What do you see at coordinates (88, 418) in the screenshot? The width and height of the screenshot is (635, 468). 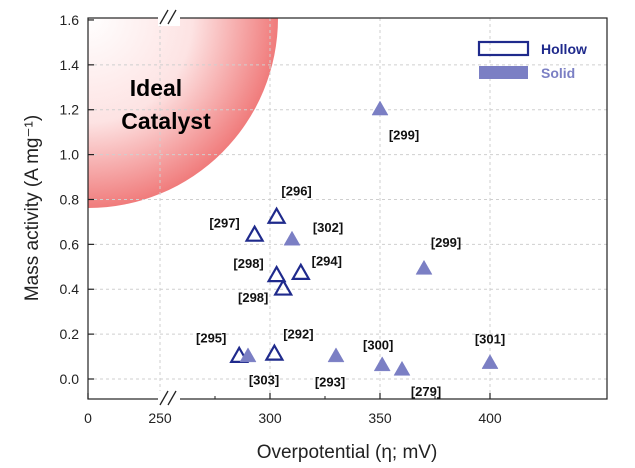 I see `x-tick-label: 0` at bounding box center [88, 418].